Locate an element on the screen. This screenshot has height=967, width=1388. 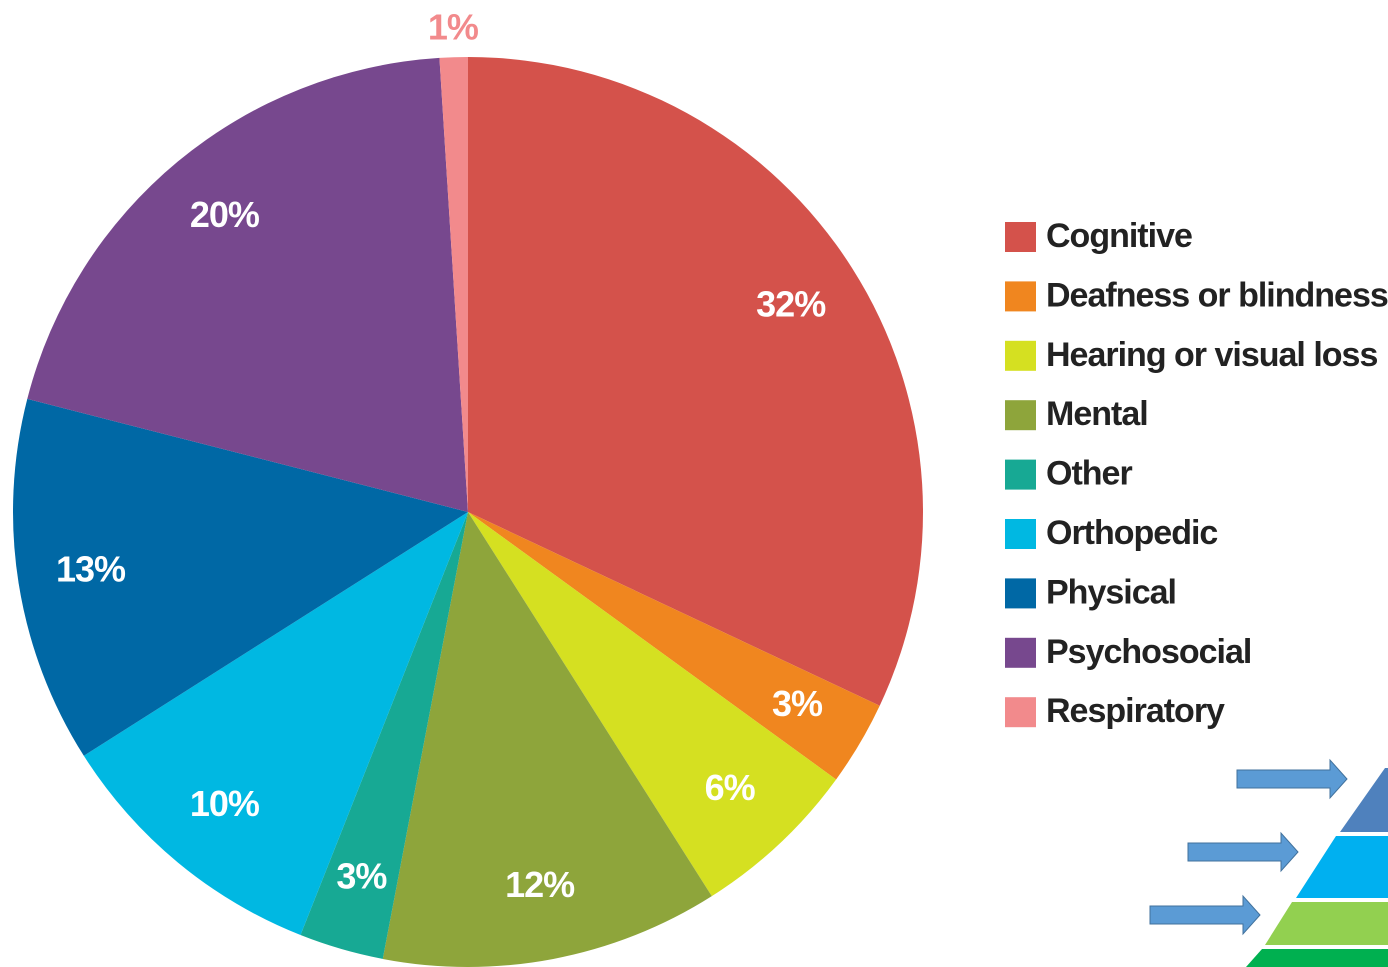
data-label: 12% is located at coordinates (540, 884).